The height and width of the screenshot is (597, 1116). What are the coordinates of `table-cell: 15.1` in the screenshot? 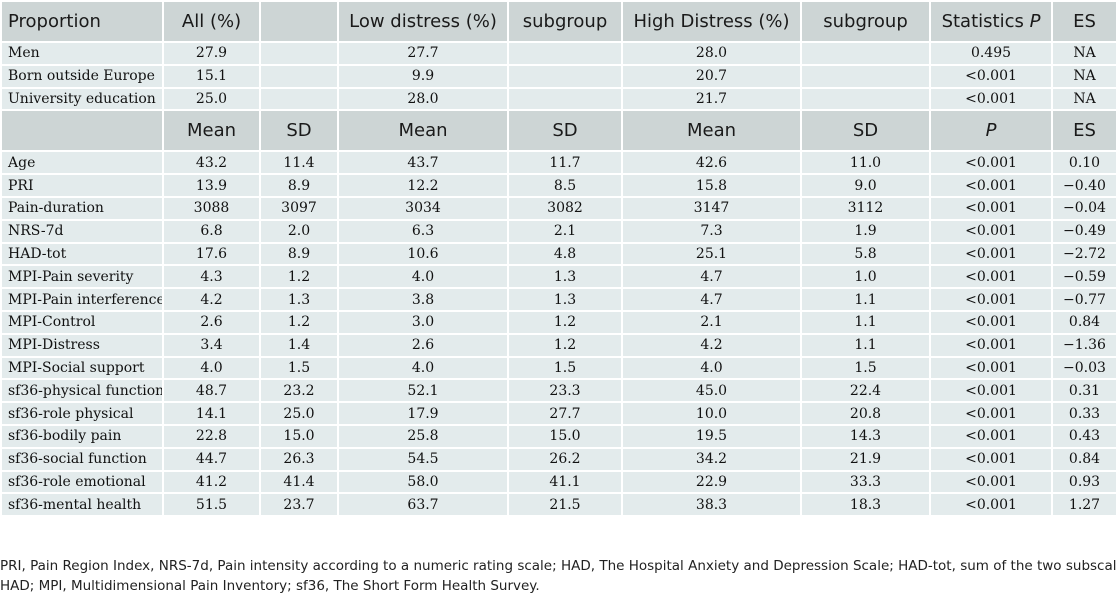 It's located at (211, 76).